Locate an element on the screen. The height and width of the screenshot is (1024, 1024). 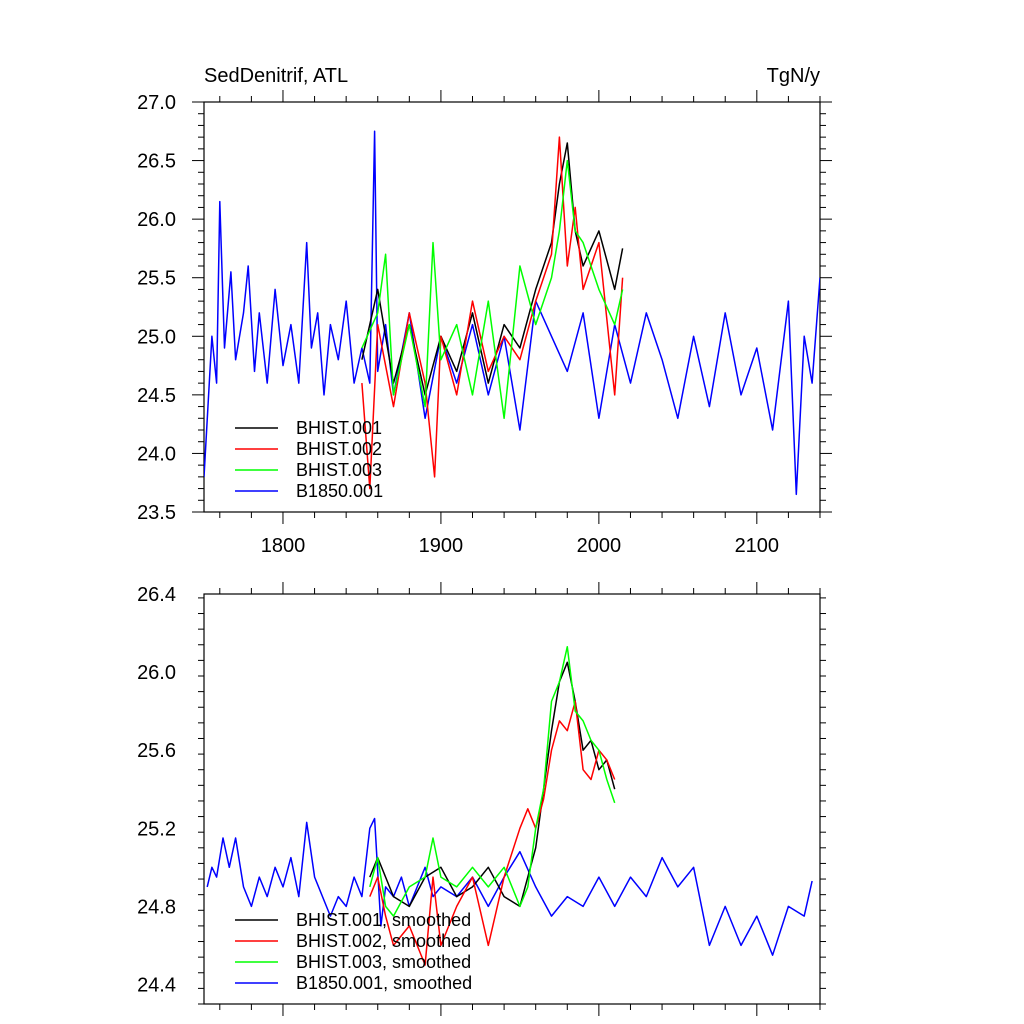
y-tick-label: 23.5 is located at coordinates (156, 513).